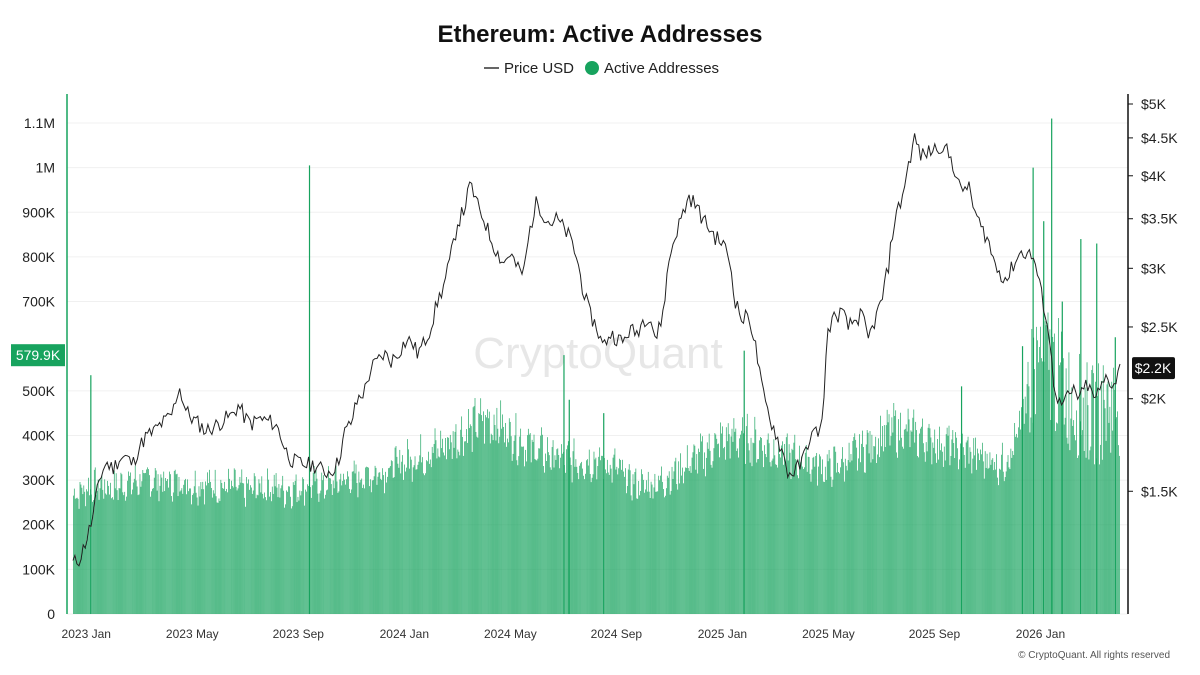  What do you see at coordinates (1159, 138) in the screenshot?
I see `right-tick-label: $4.5K` at bounding box center [1159, 138].